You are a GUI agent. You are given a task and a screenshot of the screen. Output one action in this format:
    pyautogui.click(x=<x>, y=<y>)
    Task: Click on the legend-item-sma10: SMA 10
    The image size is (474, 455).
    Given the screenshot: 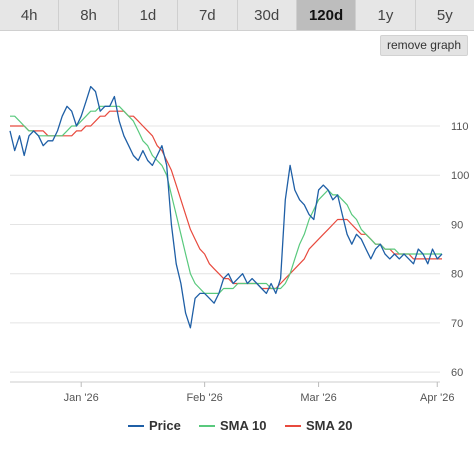 What is the action you would take?
    pyautogui.click(x=232, y=425)
    